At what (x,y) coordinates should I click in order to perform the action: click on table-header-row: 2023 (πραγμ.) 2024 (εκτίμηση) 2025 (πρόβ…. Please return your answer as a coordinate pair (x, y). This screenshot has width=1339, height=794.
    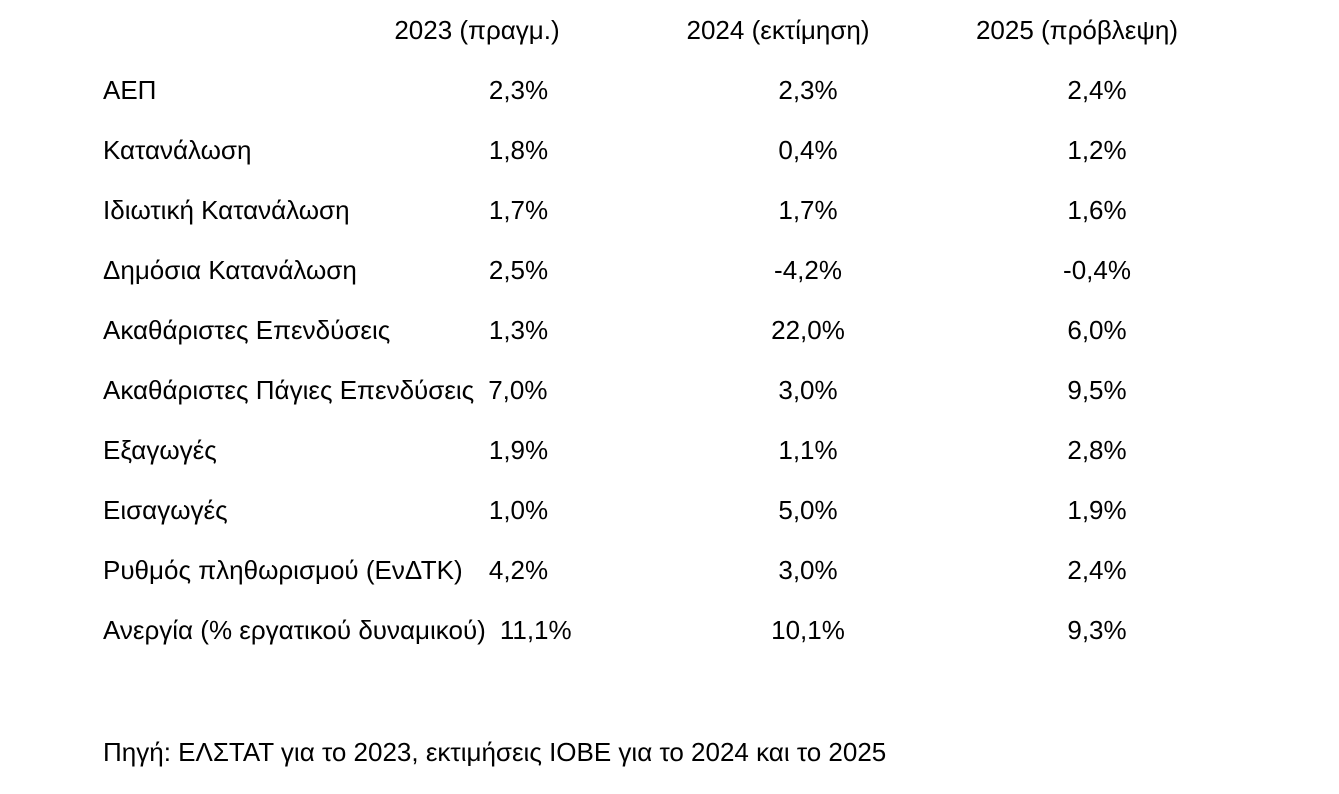
    Looking at the image, I should click on (669, 30).